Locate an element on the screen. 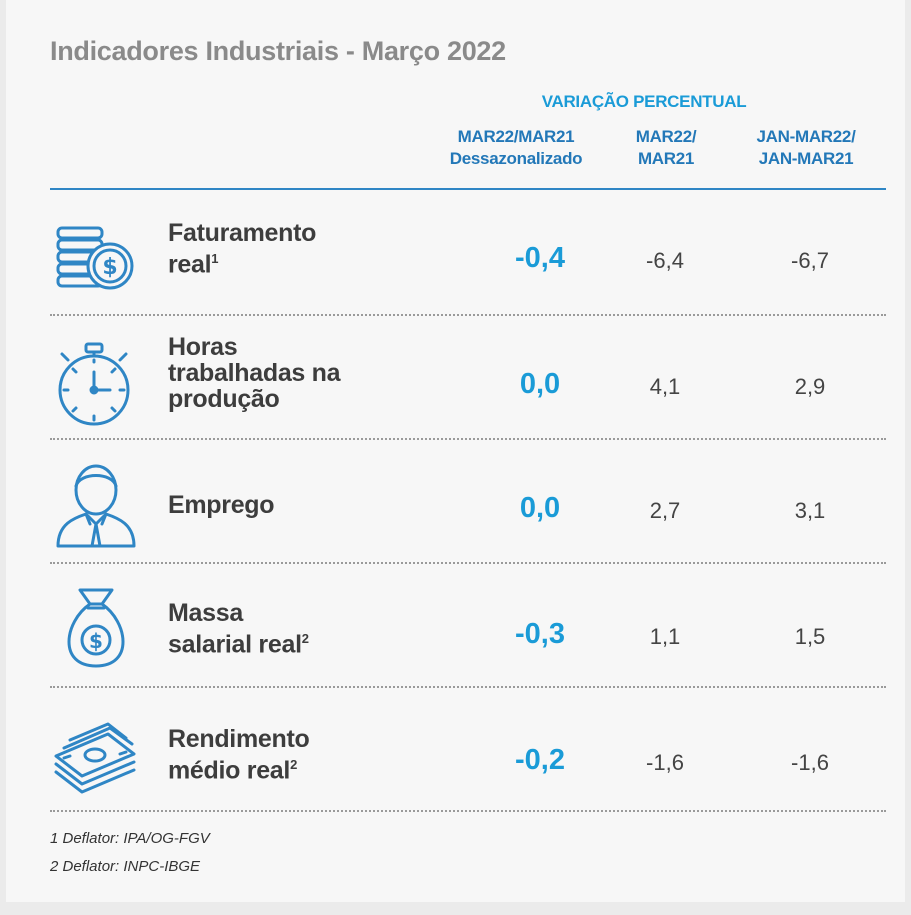 This screenshot has height=915, width=911. row-label: Faturamento real1 is located at coordinates (242, 248).